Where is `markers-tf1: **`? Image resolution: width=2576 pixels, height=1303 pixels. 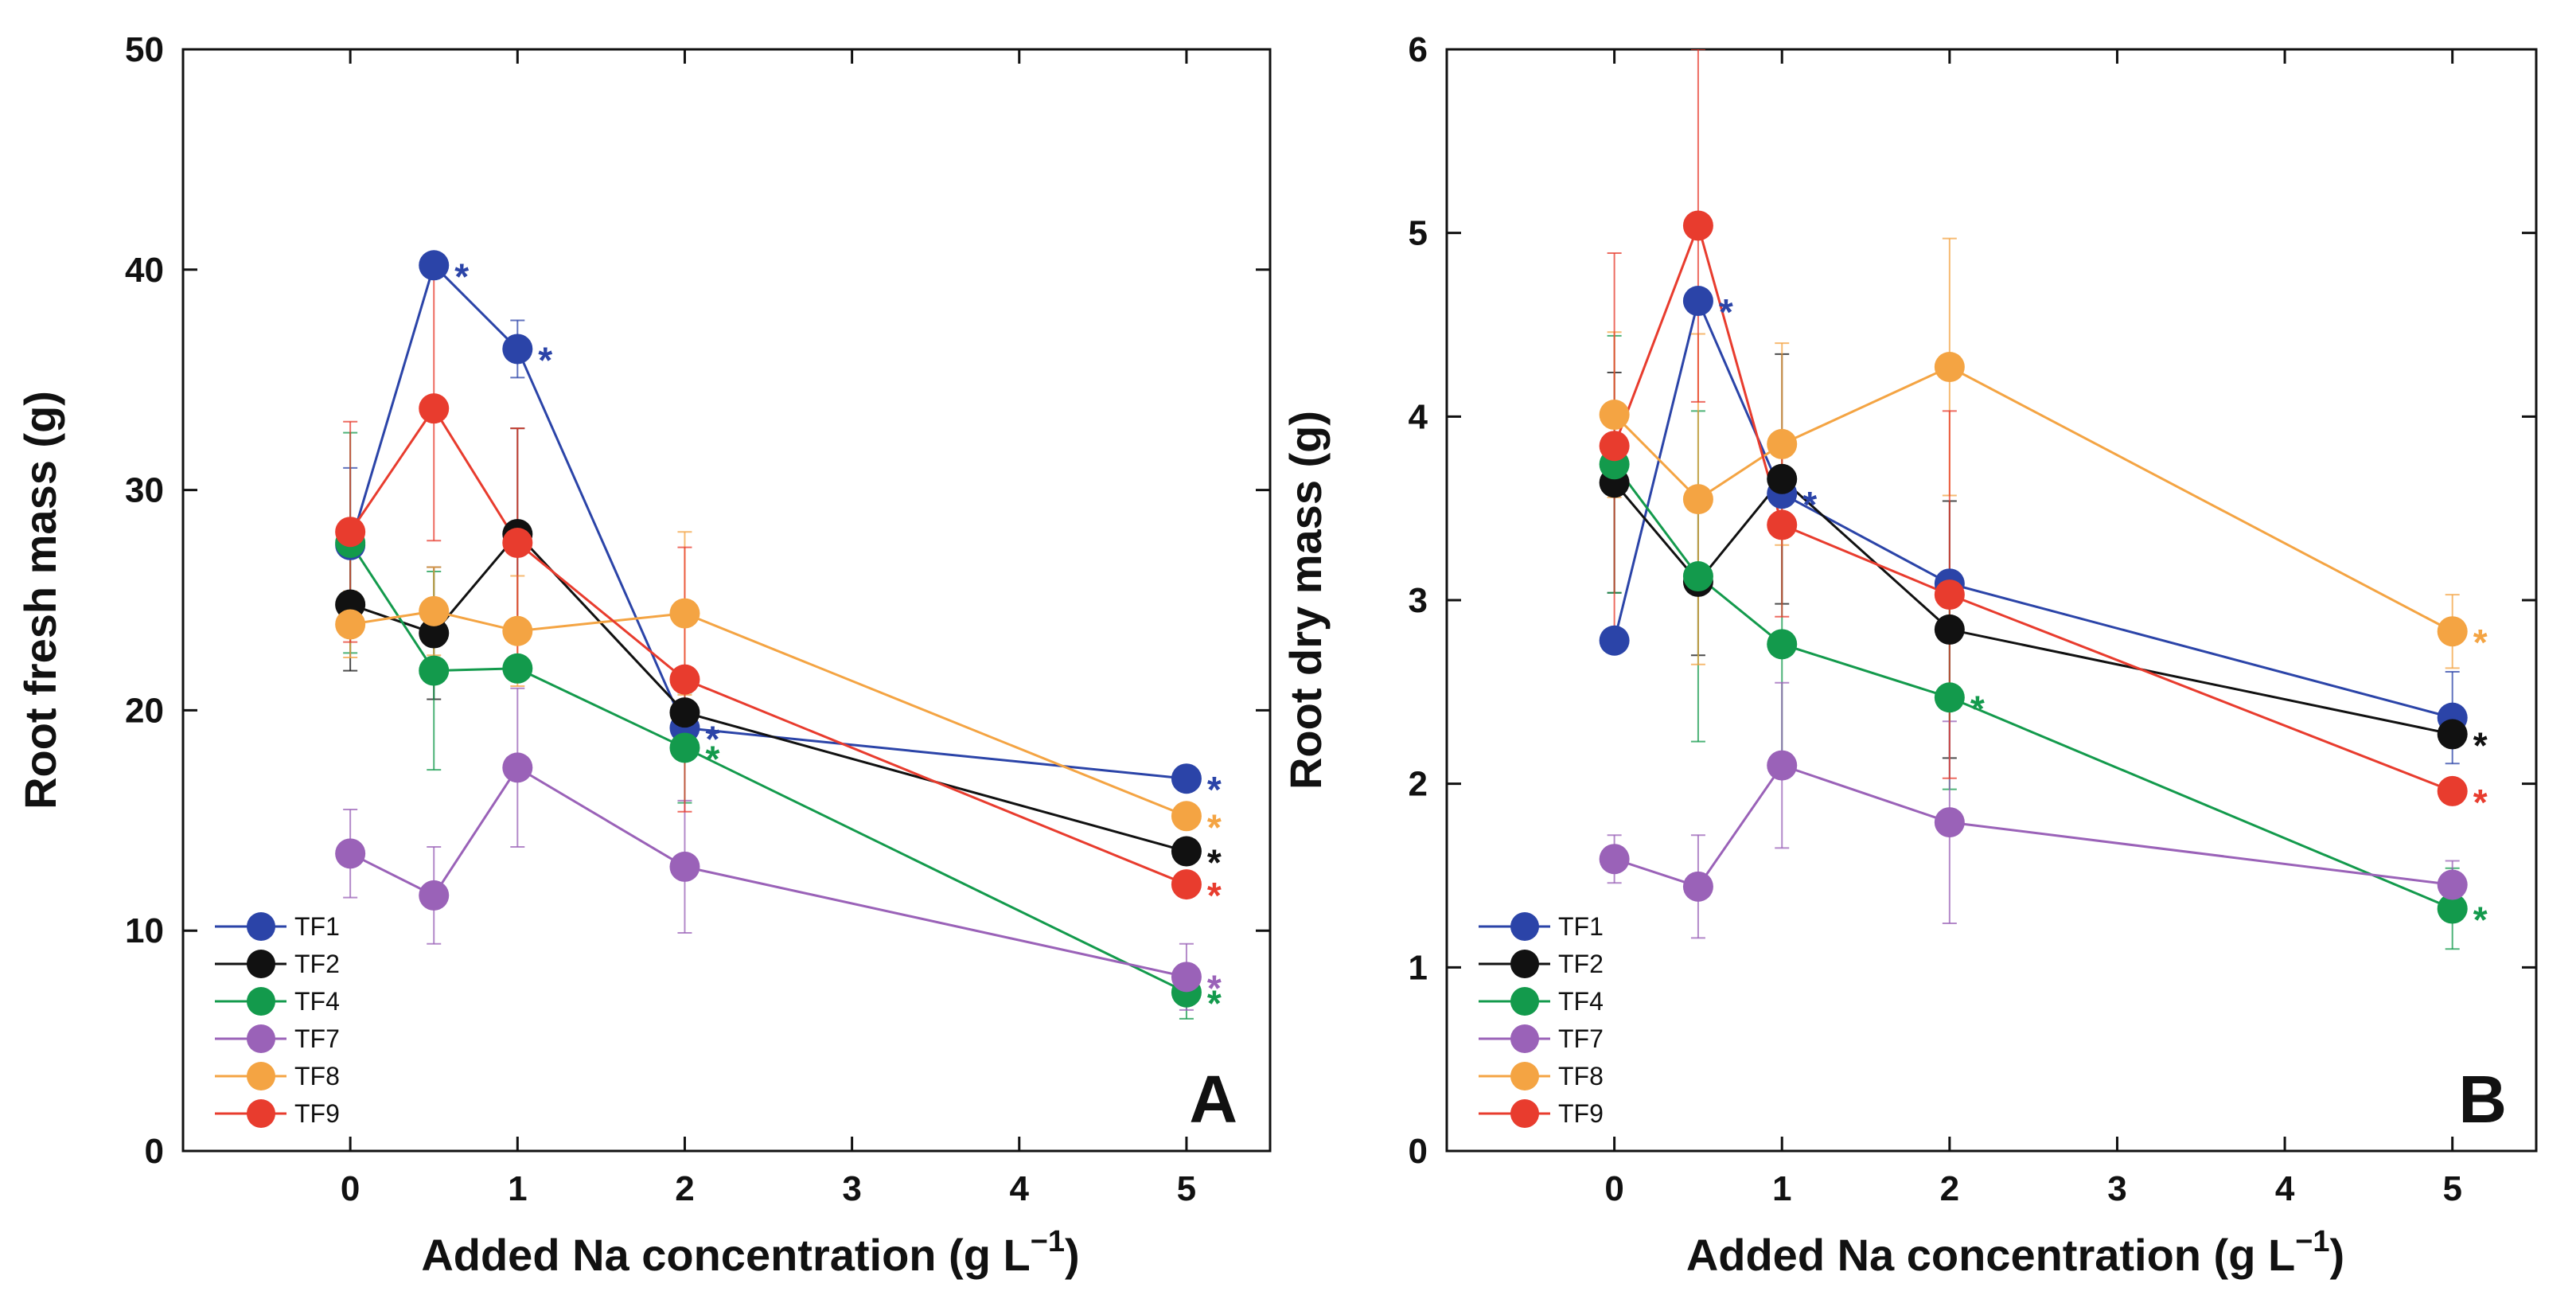
markers-tf1: ** is located at coordinates (2034, 509).